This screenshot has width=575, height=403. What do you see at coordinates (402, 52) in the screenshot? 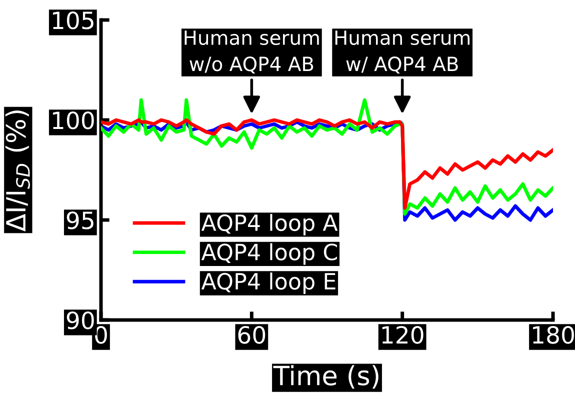
I see `annotation: Human serum w/ AQP4 AB` at bounding box center [402, 52].